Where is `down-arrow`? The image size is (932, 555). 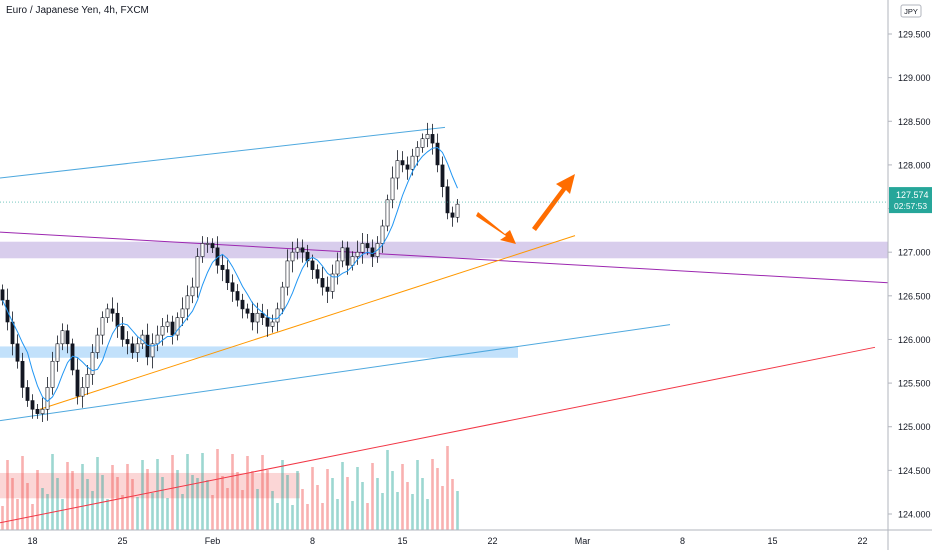
down-arrow is located at coordinates (496, 228).